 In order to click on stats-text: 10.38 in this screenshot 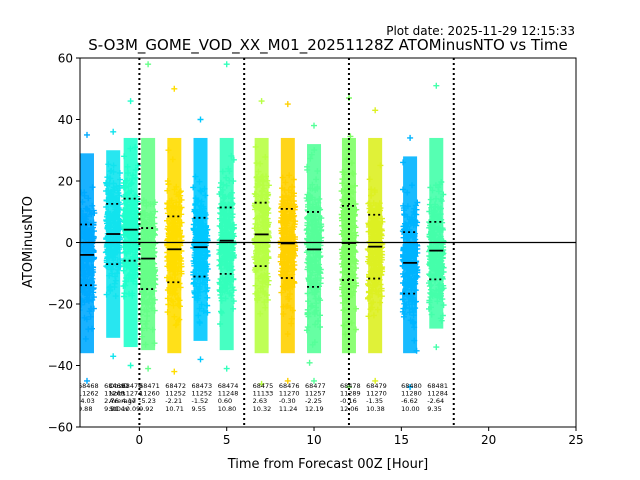, I will do `click(375, 409)`.